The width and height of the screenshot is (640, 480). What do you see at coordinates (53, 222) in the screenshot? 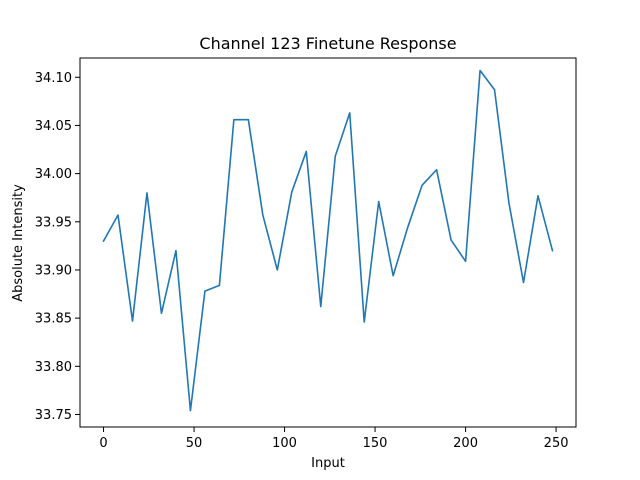
I see `y-tick-label: 33.95` at bounding box center [53, 222].